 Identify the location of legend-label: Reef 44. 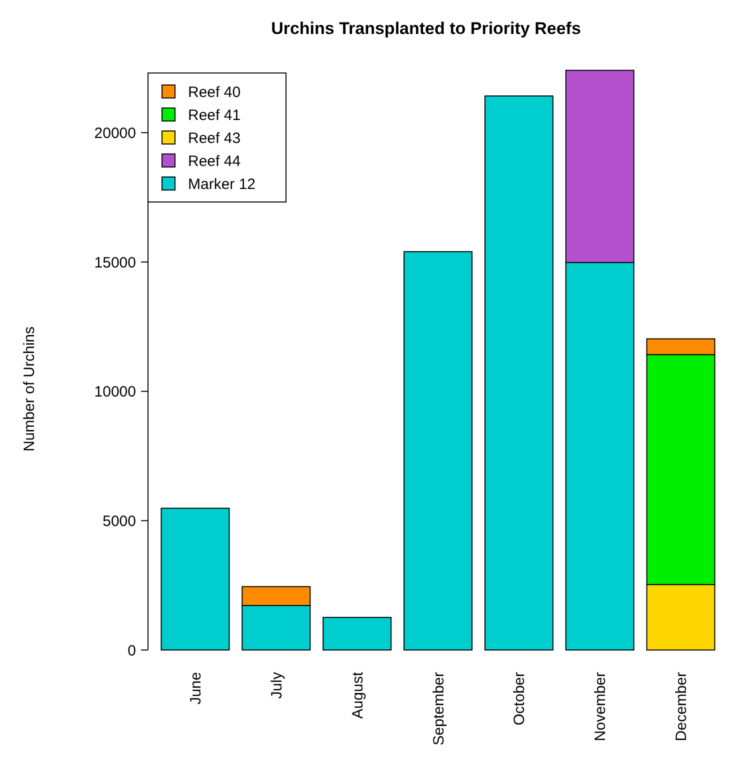
(214, 161).